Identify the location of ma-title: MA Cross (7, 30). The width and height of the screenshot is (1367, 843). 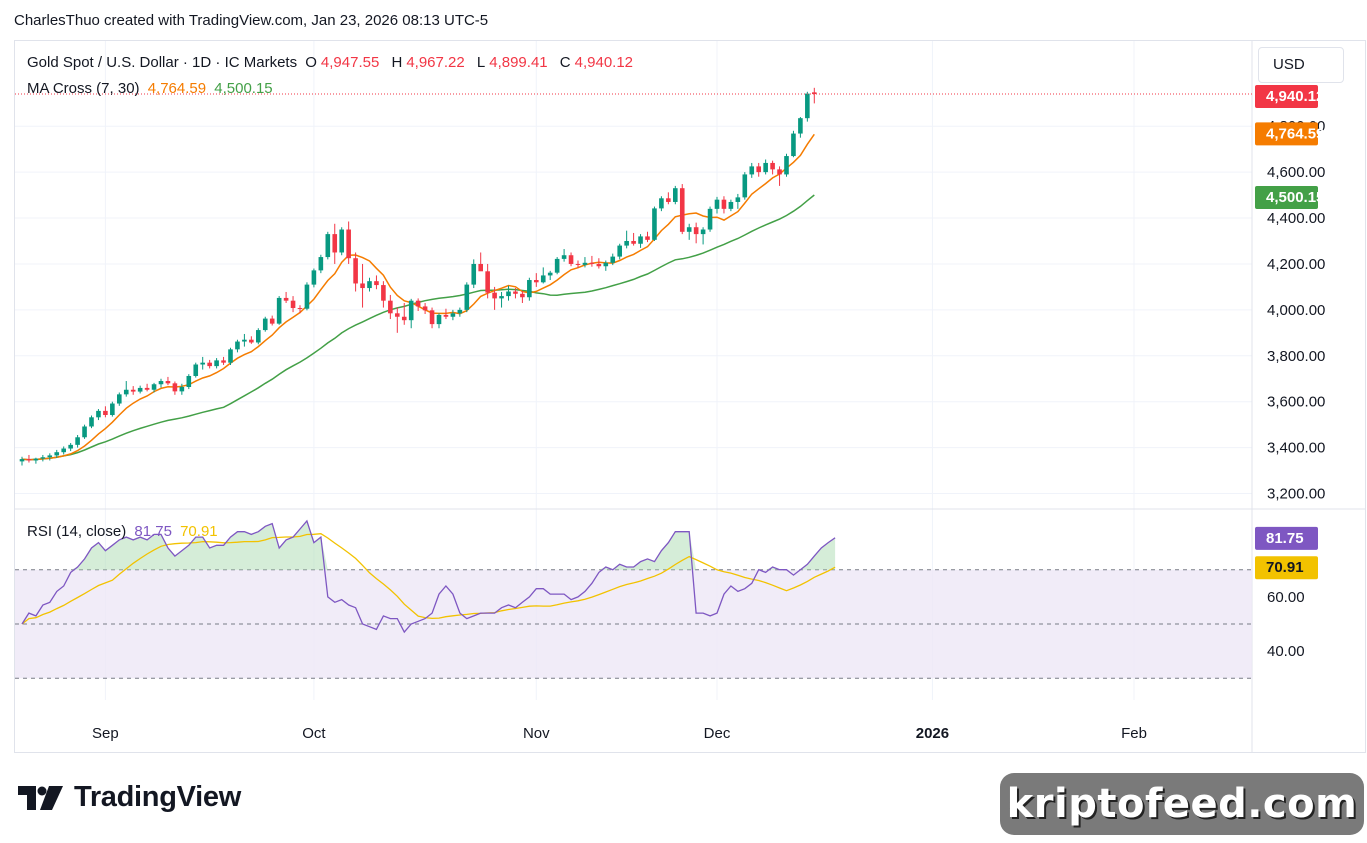
(83, 88).